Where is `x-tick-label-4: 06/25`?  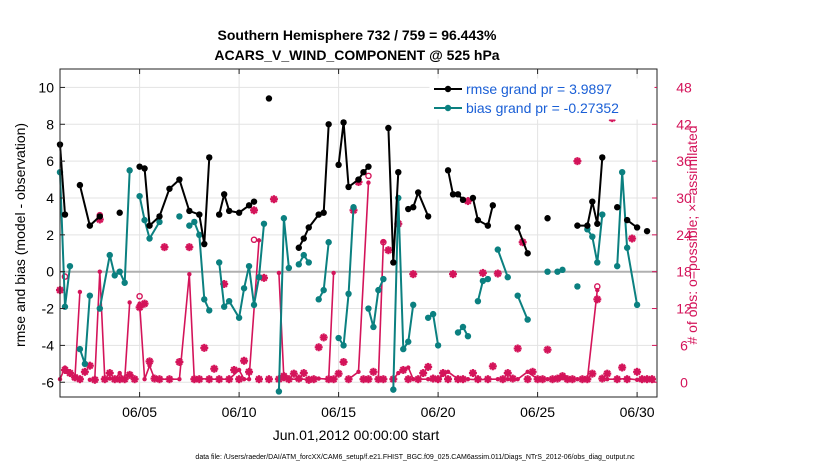
x-tick-label-4: 06/25 is located at coordinates (537, 412).